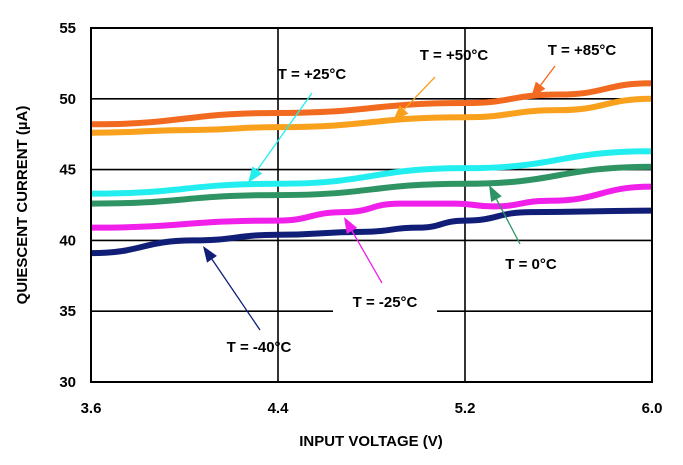  Describe the element at coordinates (67, 311) in the screenshot. I see `y-tick-label: 35` at that location.